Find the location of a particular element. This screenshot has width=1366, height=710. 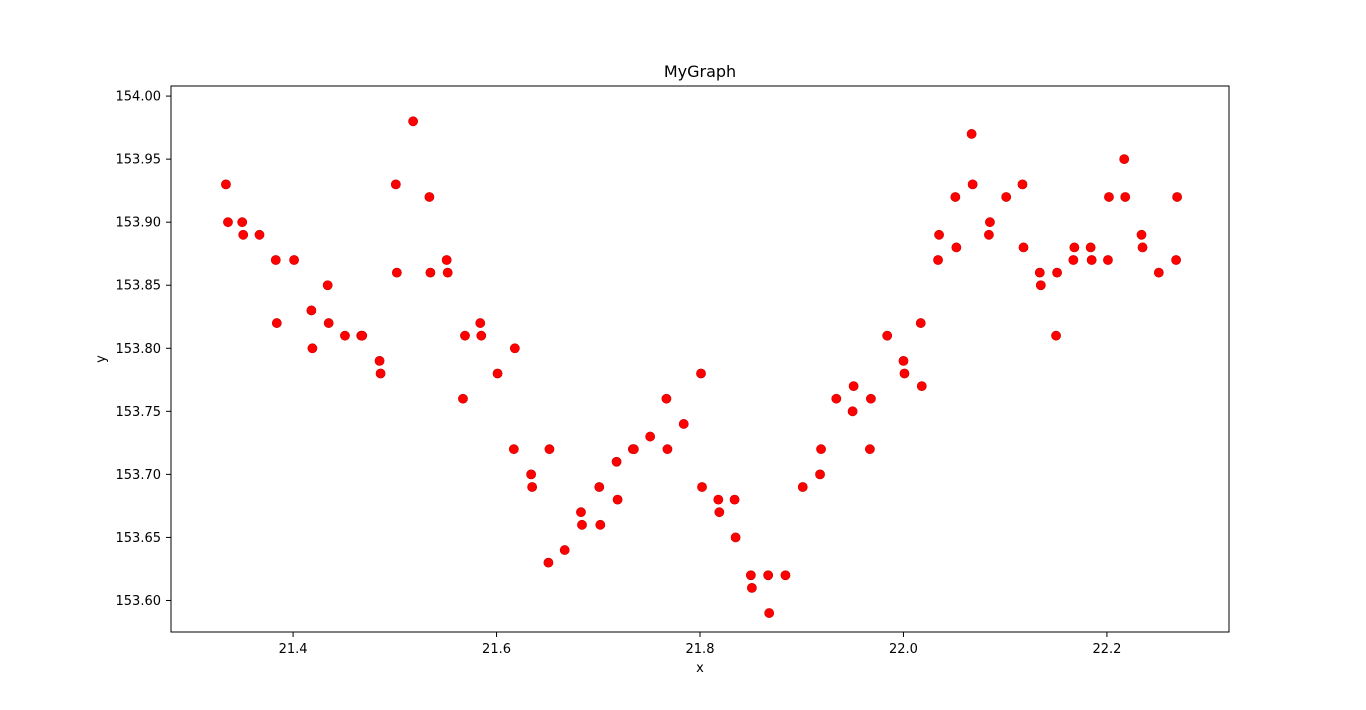

chart-title: MyGraph is located at coordinates (700, 71).